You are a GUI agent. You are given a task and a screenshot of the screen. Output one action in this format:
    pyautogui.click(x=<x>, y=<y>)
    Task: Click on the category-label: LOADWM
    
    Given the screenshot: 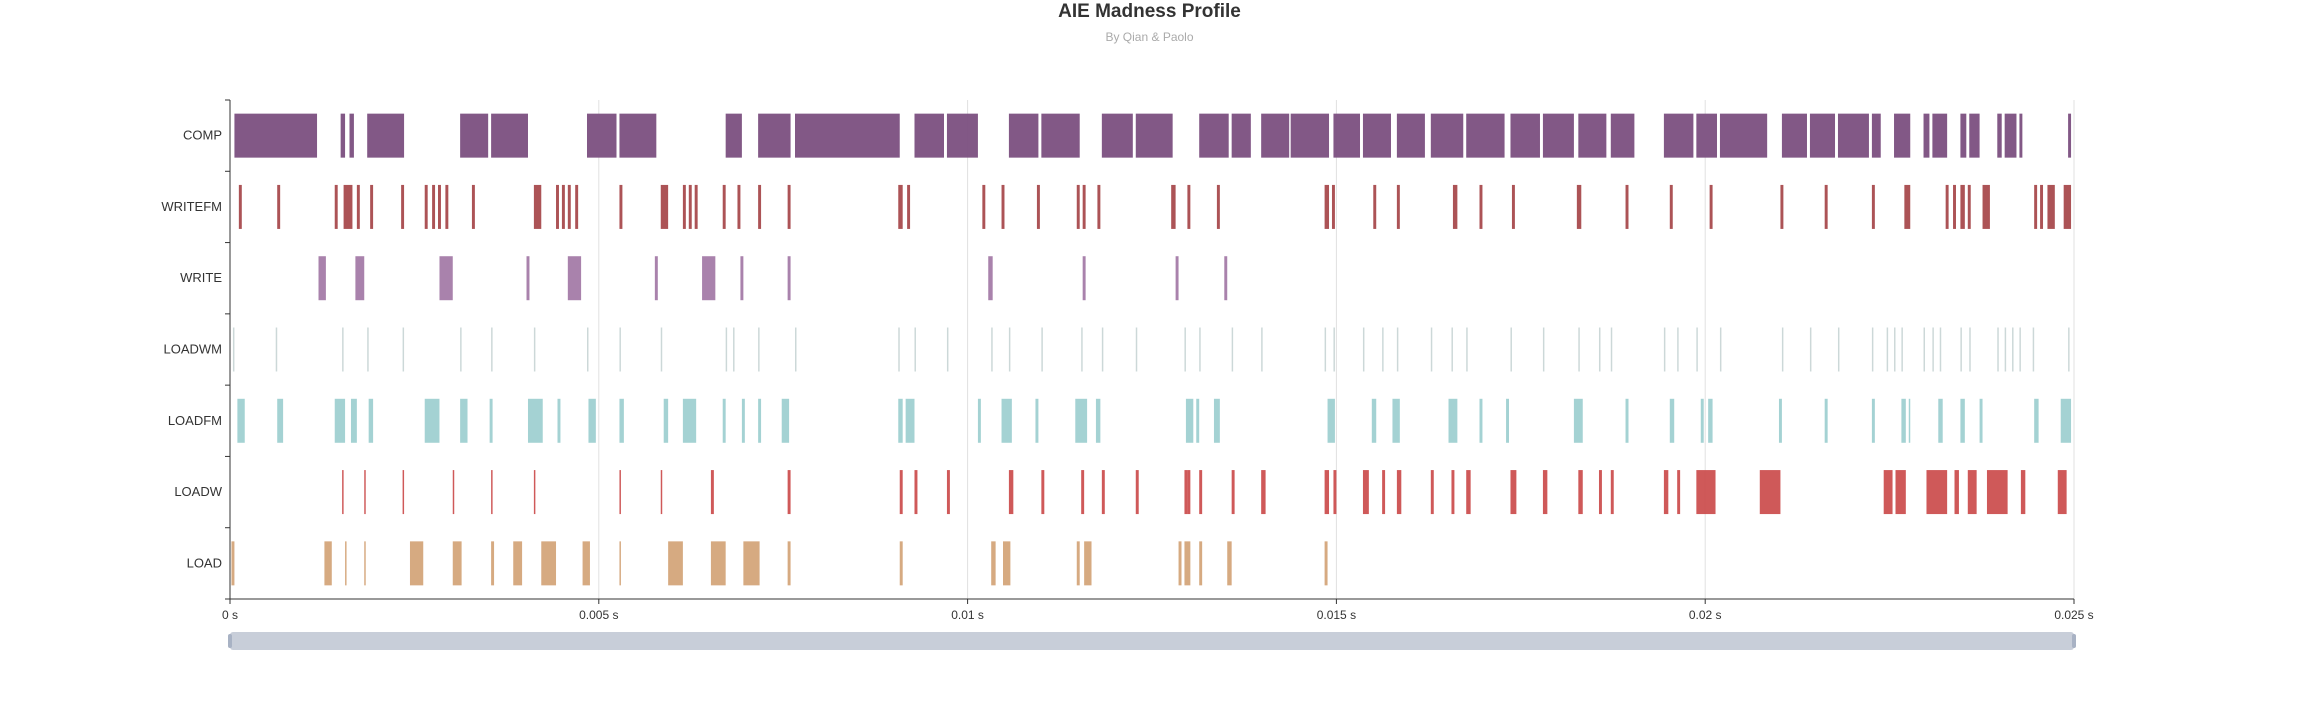 What is the action you would take?
    pyautogui.click(x=193, y=349)
    